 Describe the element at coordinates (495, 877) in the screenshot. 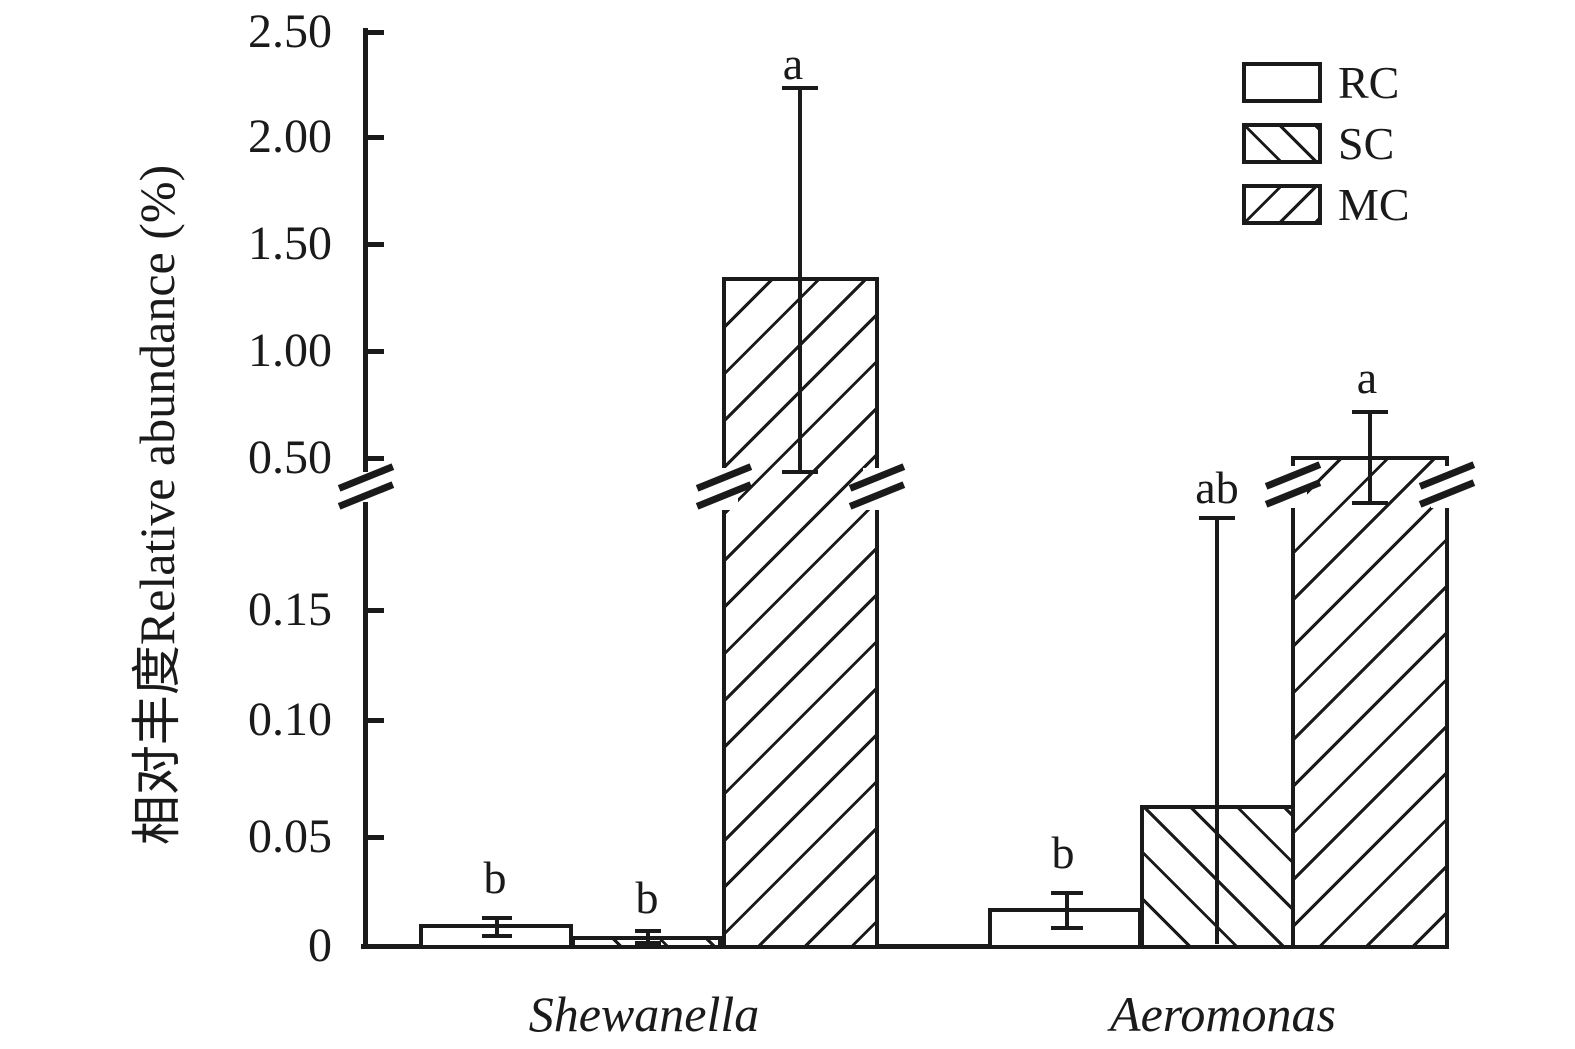

I see `sig-letter-shewanella-rc: b` at that location.